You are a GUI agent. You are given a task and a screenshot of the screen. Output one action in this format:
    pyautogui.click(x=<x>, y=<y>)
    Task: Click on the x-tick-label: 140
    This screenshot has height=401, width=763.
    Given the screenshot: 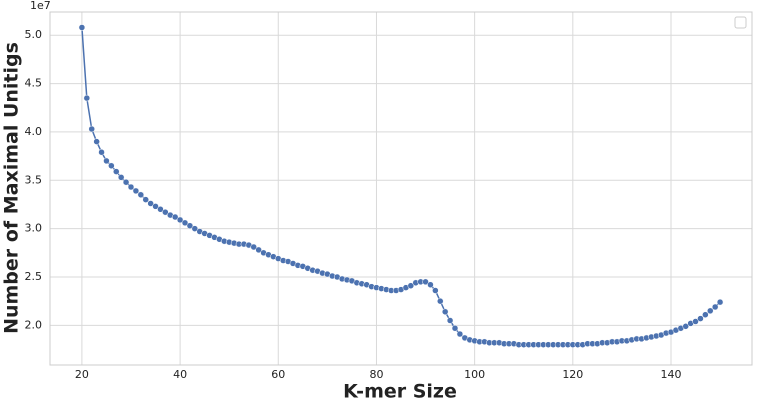 What is the action you would take?
    pyautogui.click(x=671, y=374)
    